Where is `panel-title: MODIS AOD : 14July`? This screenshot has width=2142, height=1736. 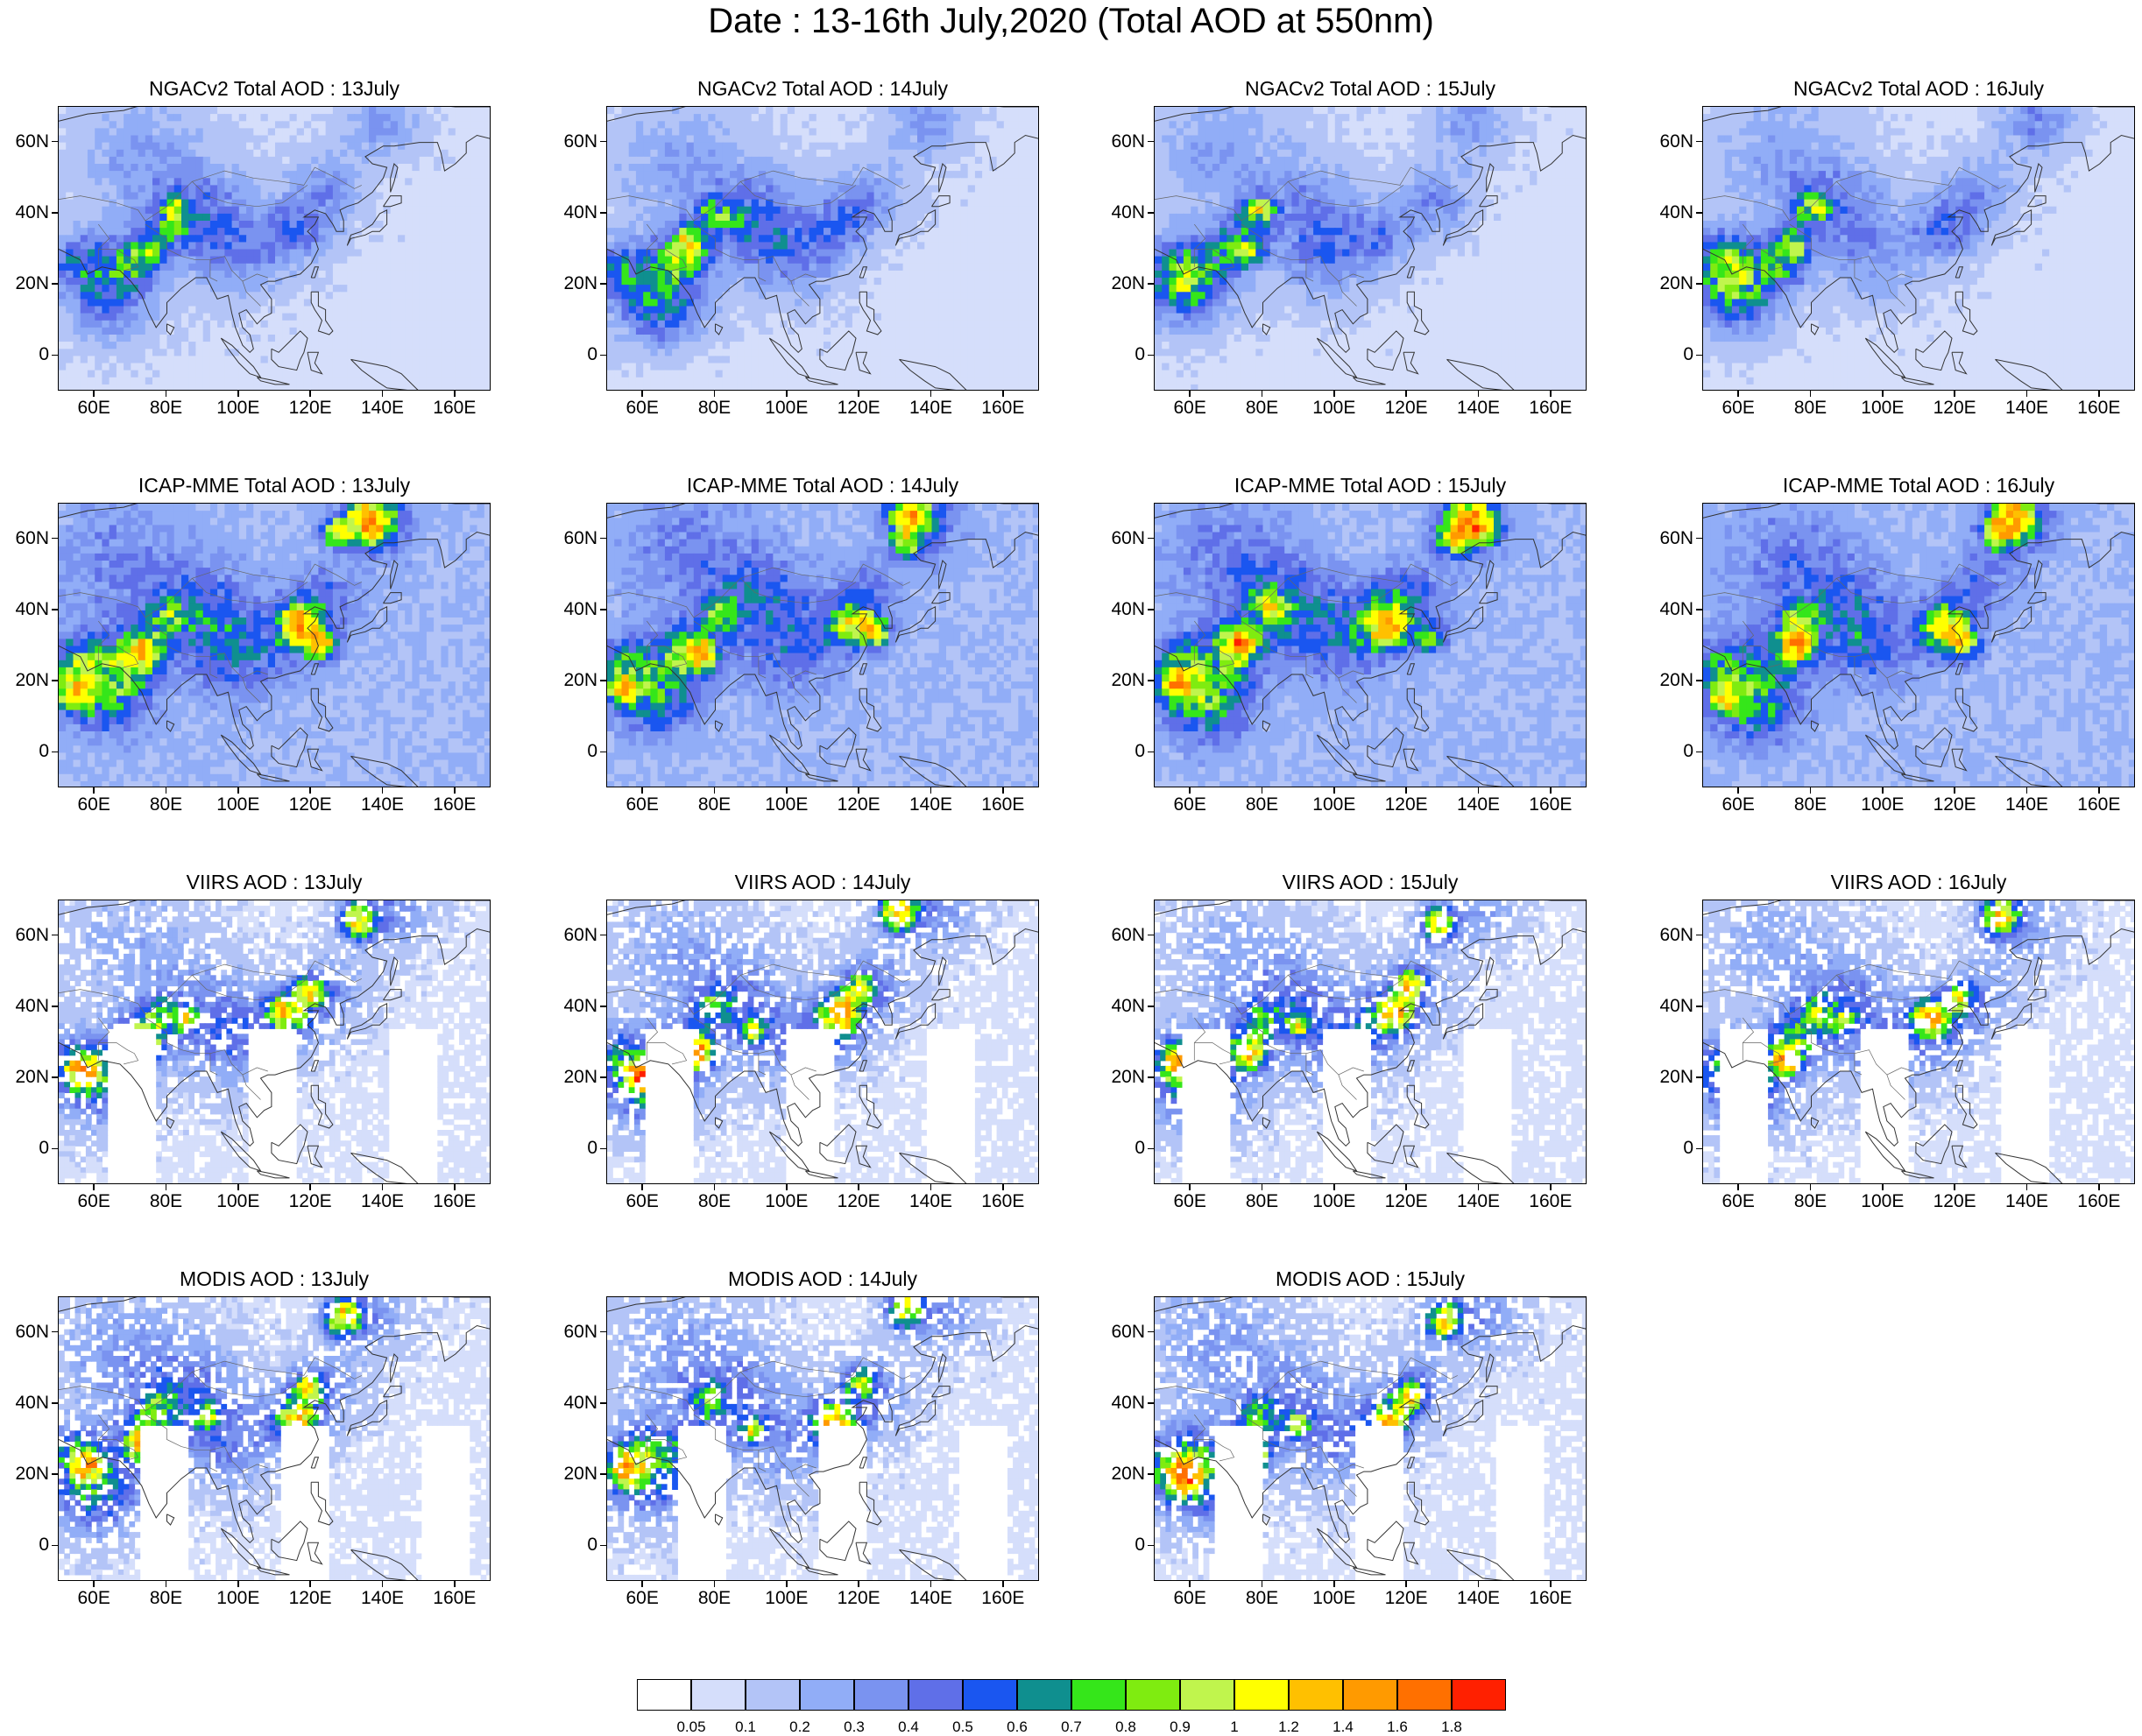
panel-title: MODIS AOD : 14July is located at coordinates (822, 1280).